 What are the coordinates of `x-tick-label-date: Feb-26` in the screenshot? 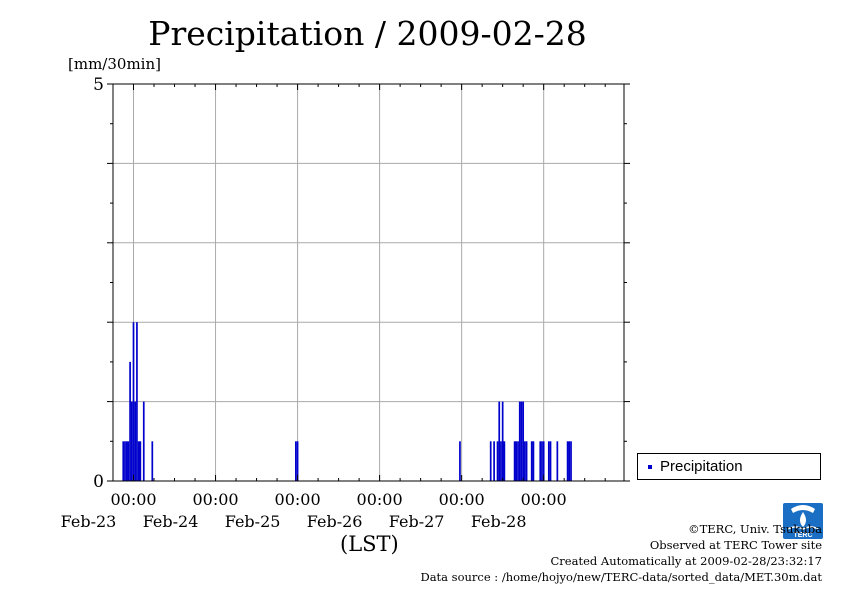 It's located at (335, 521).